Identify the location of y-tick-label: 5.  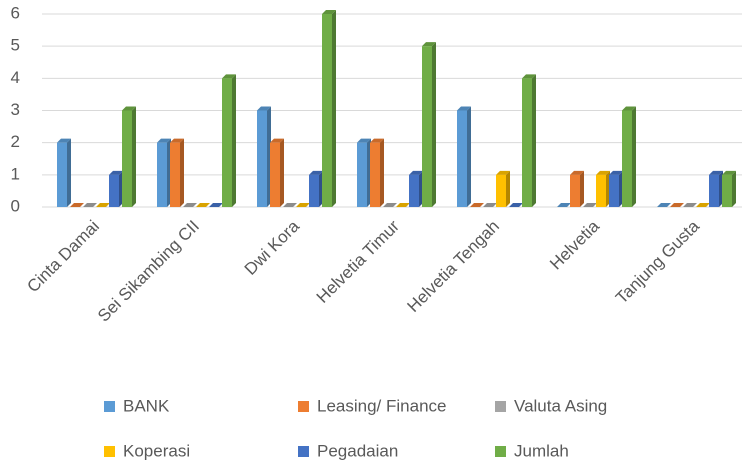
(15, 45).